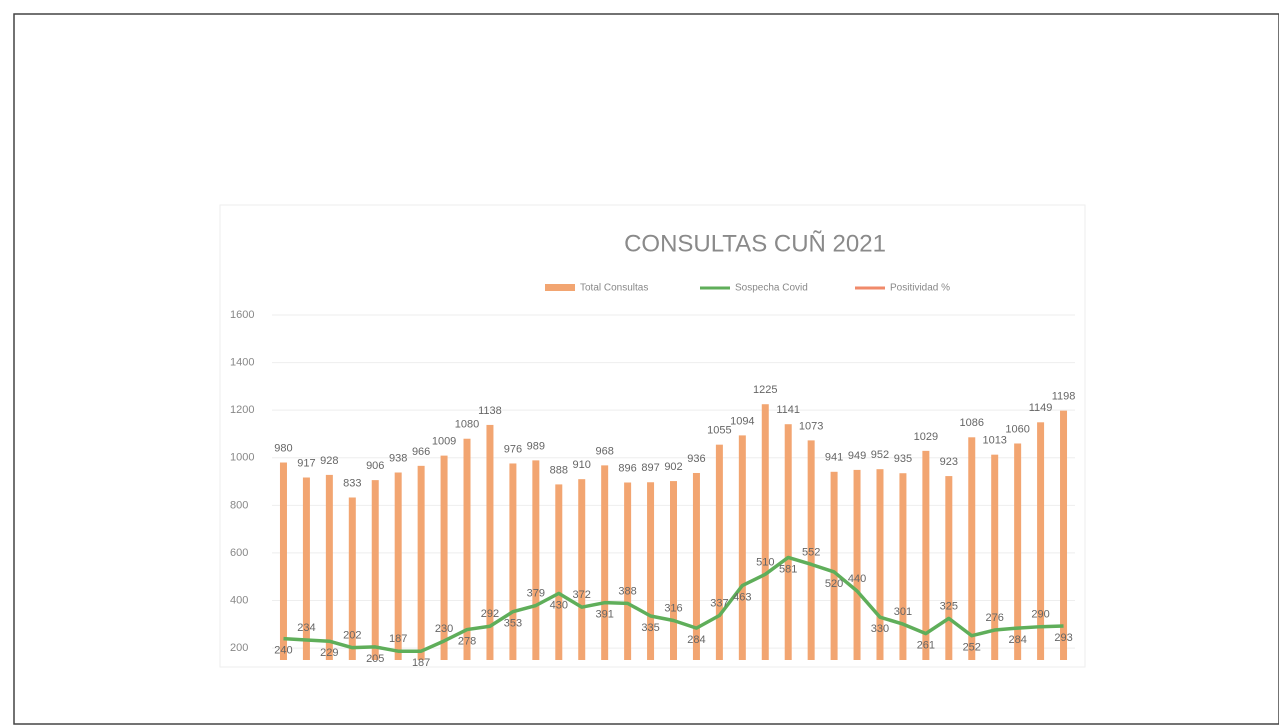  What do you see at coordinates (949, 606) in the screenshot?
I see `data-label: 325` at bounding box center [949, 606].